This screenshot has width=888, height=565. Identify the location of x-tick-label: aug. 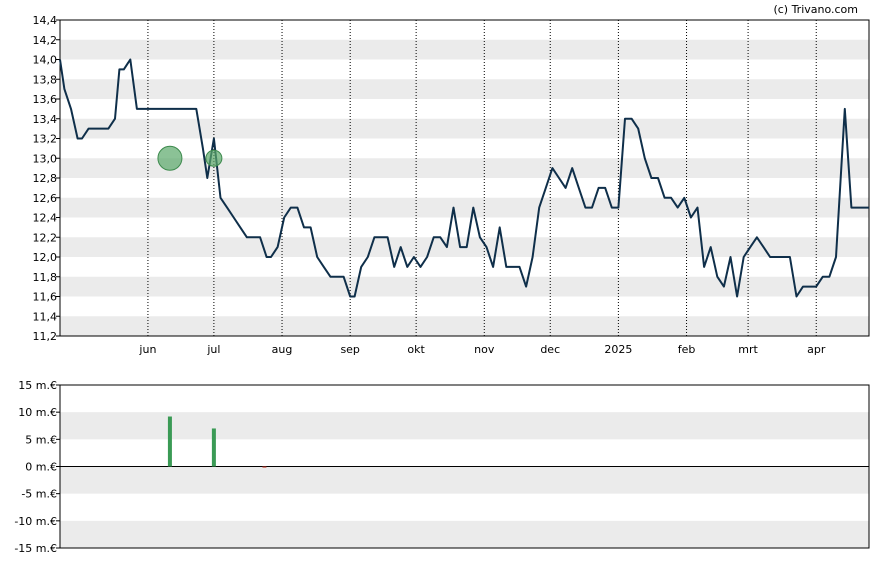
(282, 349).